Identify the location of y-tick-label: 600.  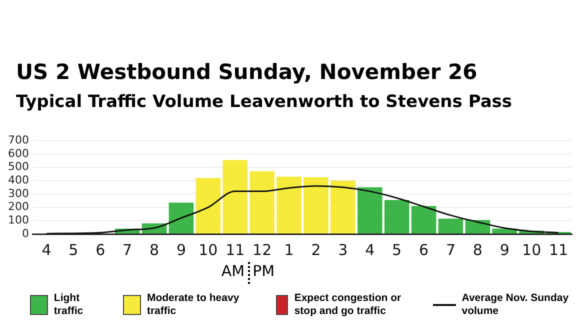
(18, 153).